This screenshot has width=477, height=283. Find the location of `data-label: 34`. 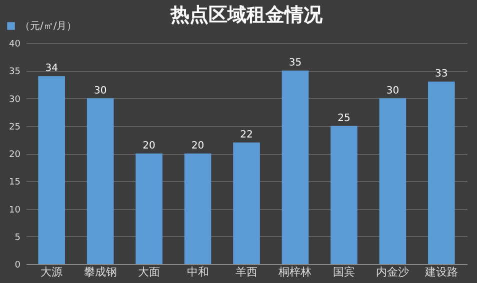

data-label: 34 is located at coordinates (51, 68).